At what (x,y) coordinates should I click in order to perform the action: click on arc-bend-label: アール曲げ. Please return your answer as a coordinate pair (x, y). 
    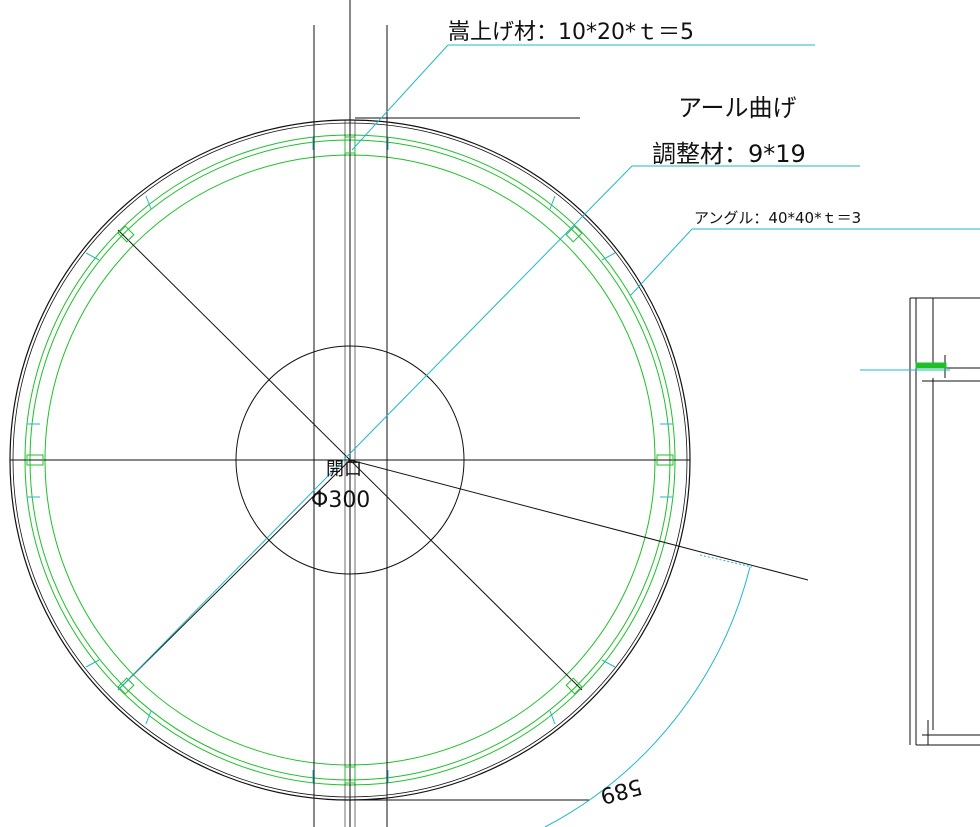
    Looking at the image, I should click on (737, 108).